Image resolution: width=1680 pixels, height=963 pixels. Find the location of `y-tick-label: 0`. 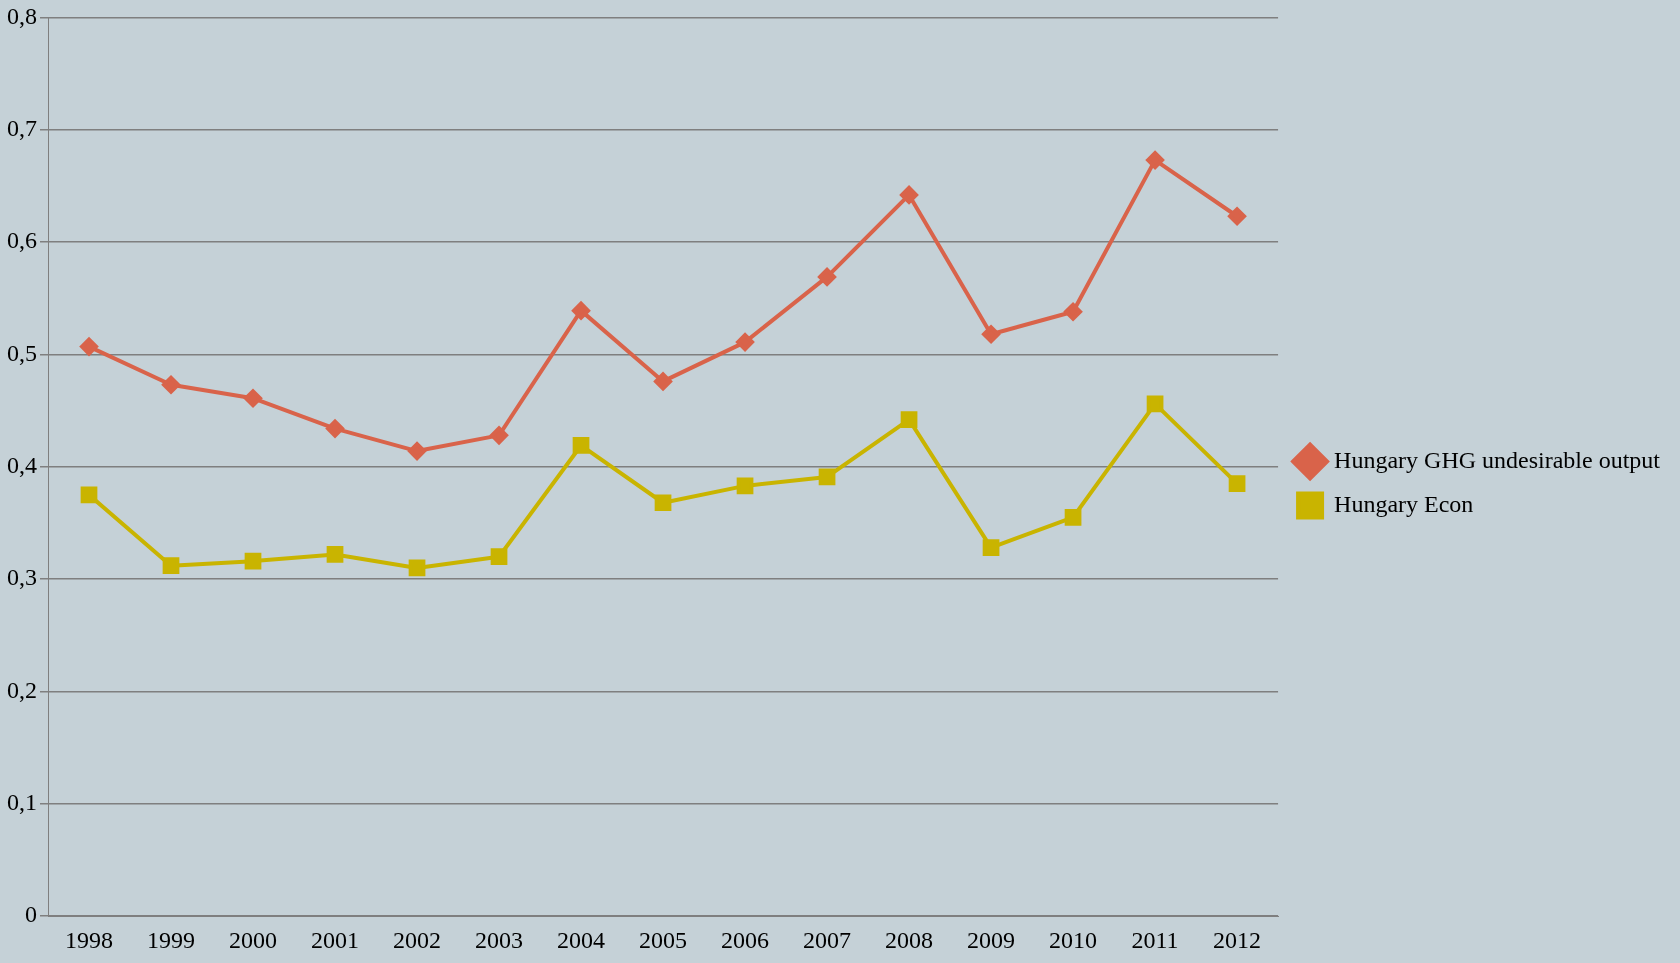

y-tick-label: 0 is located at coordinates (31, 914).